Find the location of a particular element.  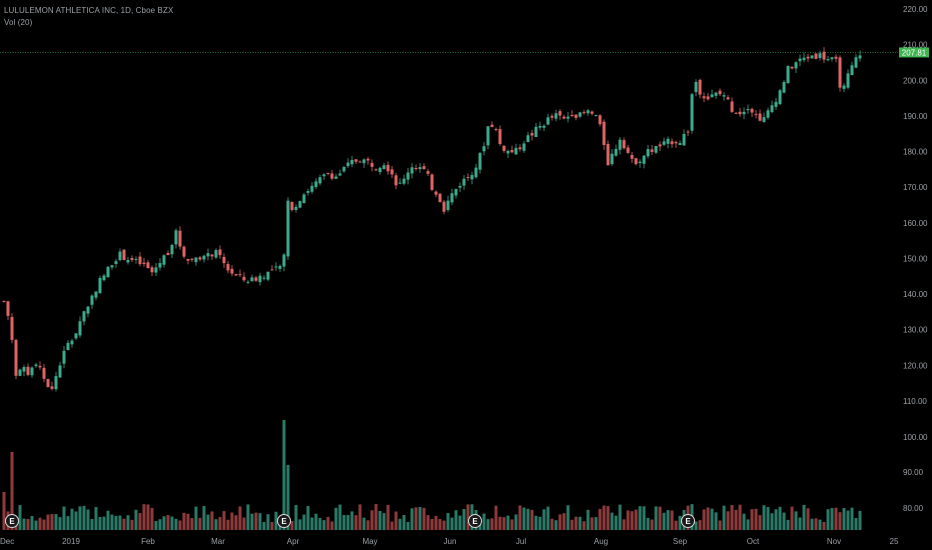

time-tick-label: Dec is located at coordinates (7, 541).